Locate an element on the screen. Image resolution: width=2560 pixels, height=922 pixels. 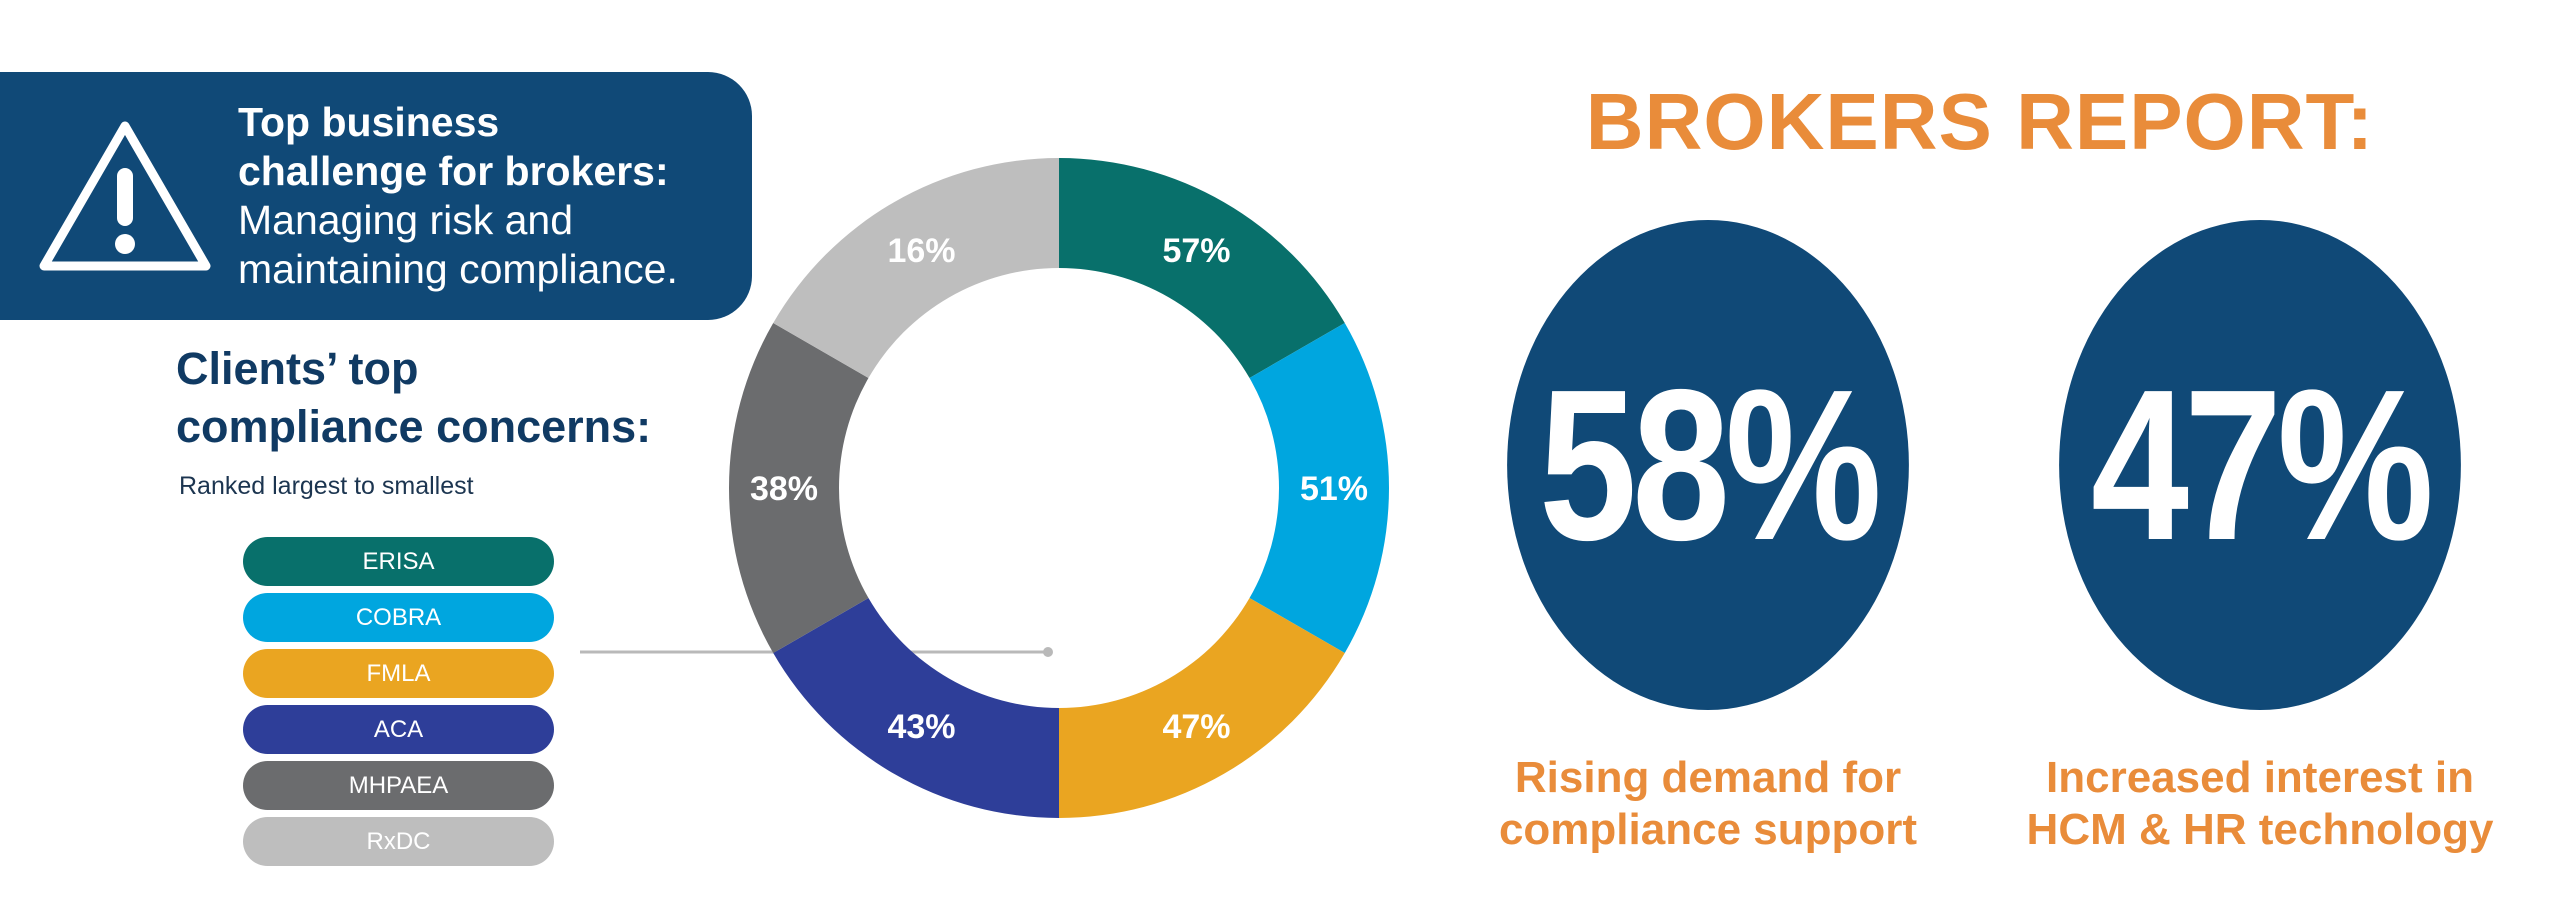
donut-segment-fmla is located at coordinates (1202, 708).